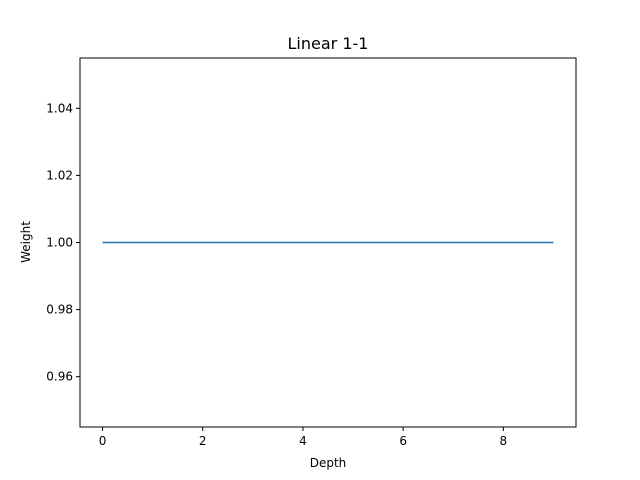 This screenshot has width=640, height=480. I want to click on y-tick-label: 1.04, so click(59, 108).